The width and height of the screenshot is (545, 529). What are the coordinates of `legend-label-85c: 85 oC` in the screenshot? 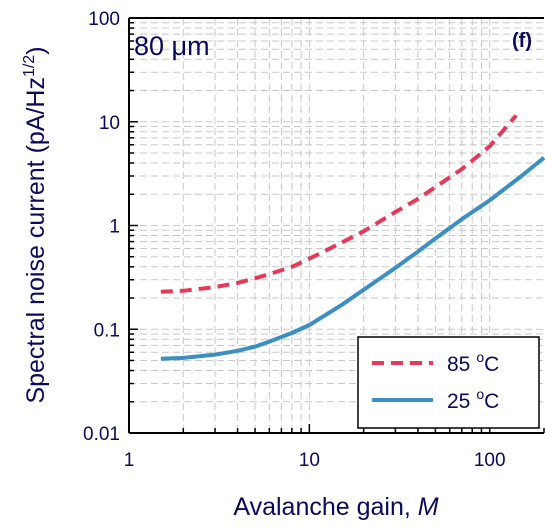 It's located at (473, 362).